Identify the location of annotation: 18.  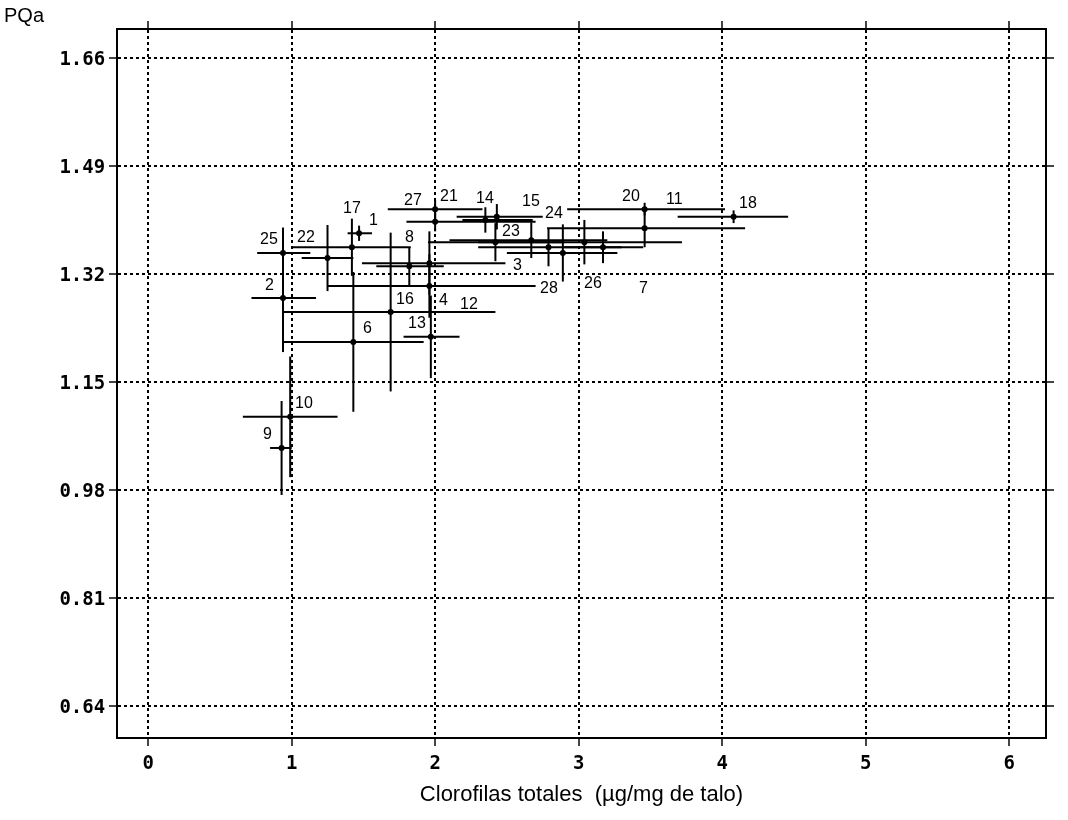
(748, 202).